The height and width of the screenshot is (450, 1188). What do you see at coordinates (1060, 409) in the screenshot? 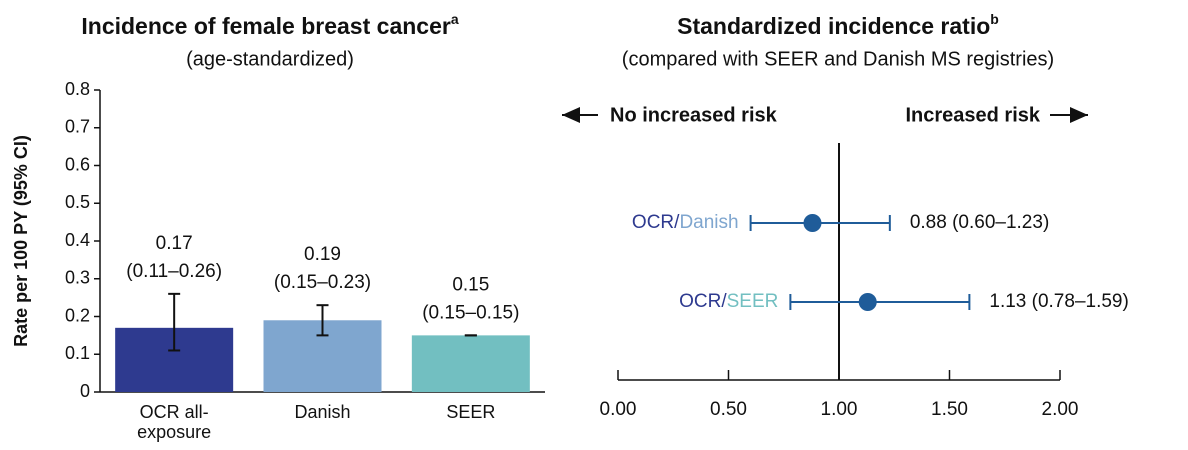
I see `x-tick-label: 2.00` at bounding box center [1060, 409].